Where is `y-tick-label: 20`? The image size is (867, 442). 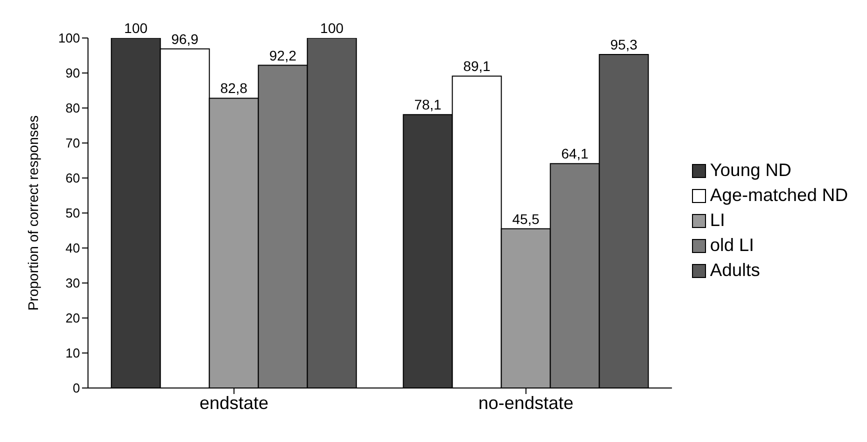
y-tick-label: 20 is located at coordinates (73, 318).